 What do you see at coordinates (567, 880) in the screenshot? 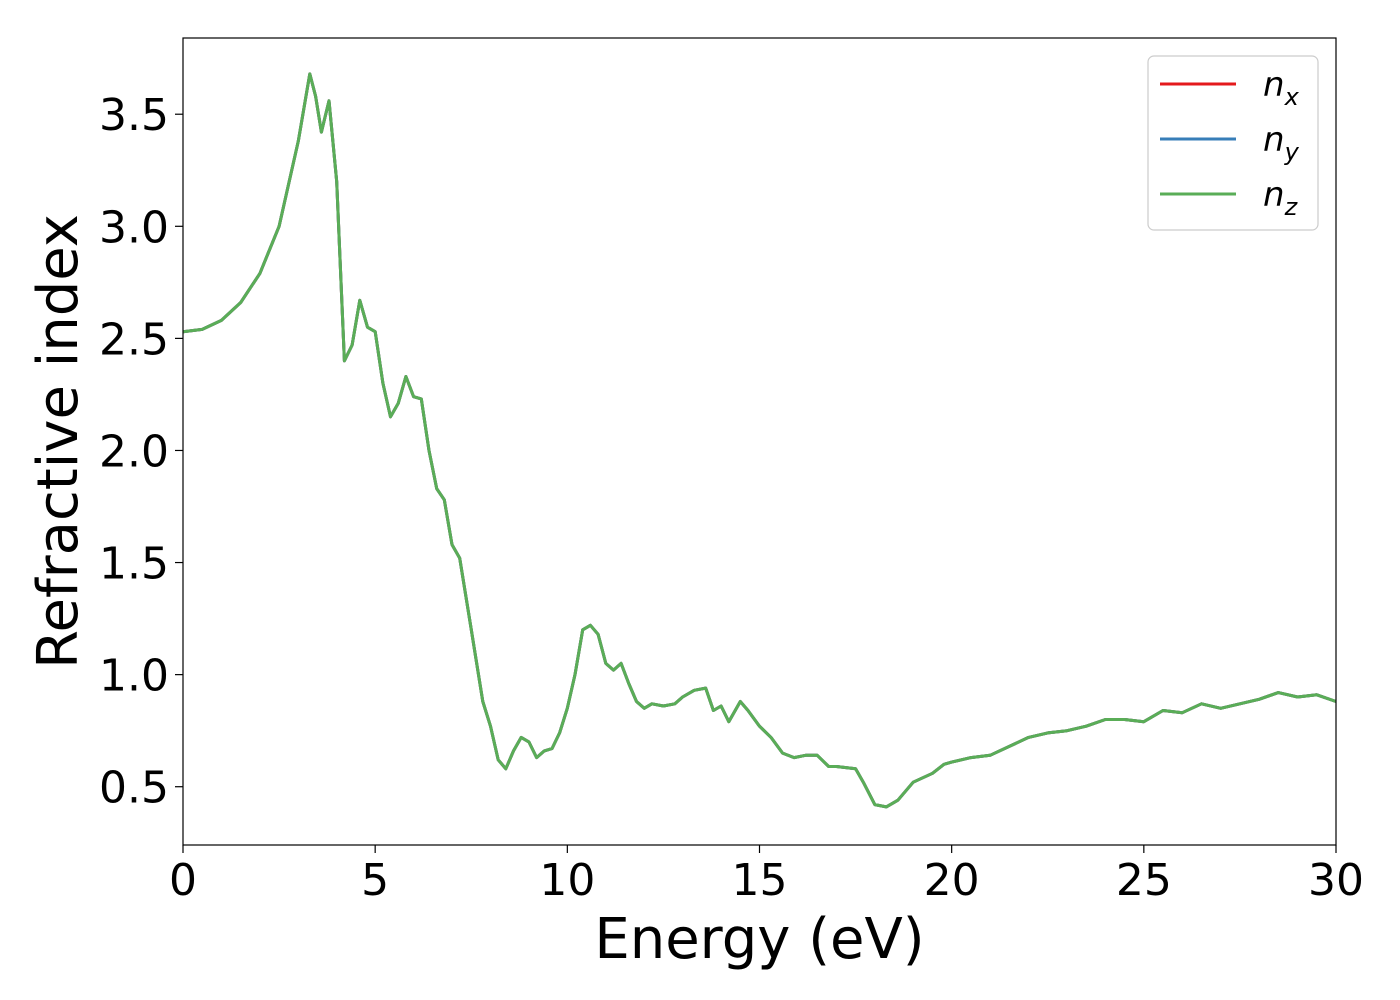
I see `x-tick-label: 10` at bounding box center [567, 880].